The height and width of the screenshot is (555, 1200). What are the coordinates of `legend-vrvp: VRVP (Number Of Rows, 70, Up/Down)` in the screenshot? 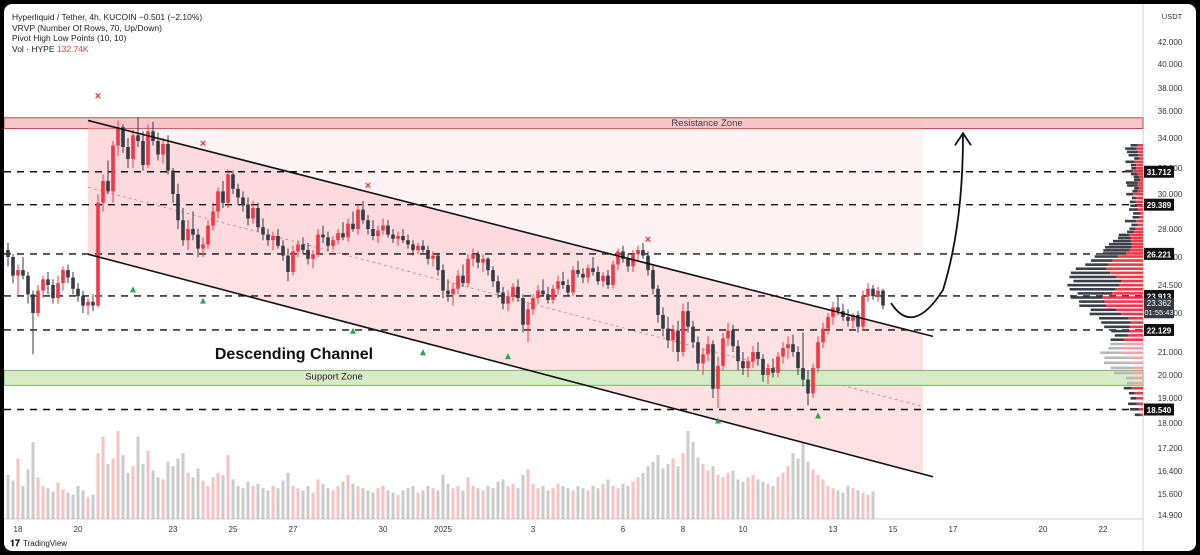 It's located at (107, 28).